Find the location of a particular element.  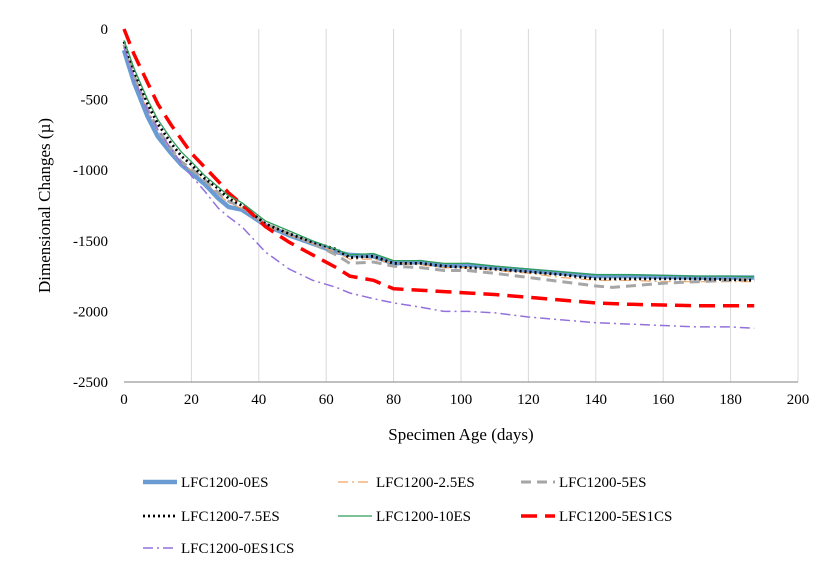

x-tick-label: 80 is located at coordinates (393, 400).